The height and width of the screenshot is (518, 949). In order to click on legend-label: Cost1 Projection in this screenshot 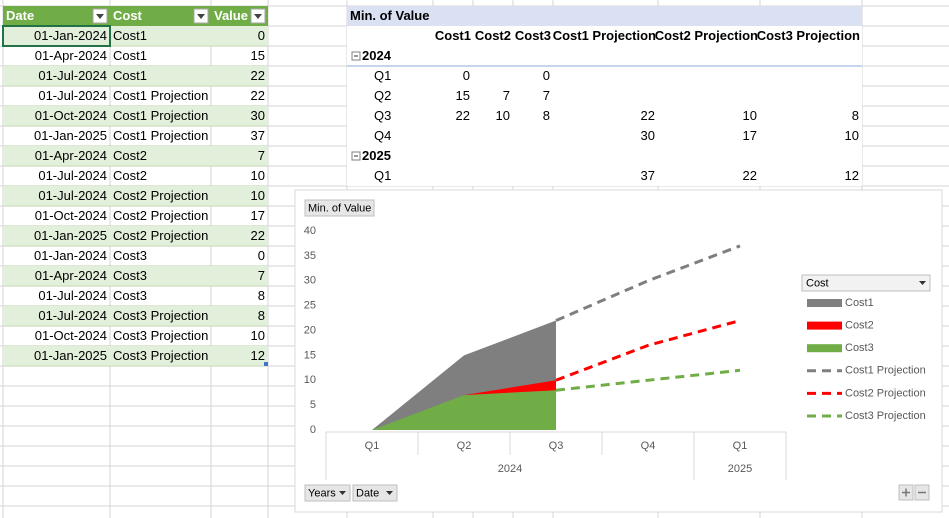, I will do `click(885, 371)`.